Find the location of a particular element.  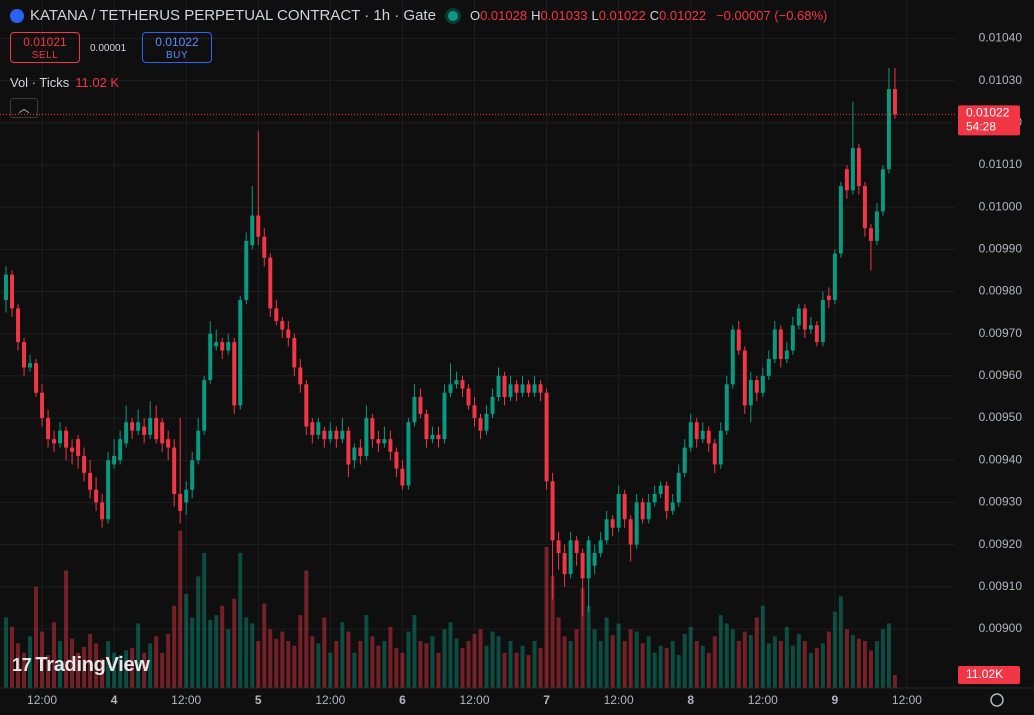

ohlc-key: H is located at coordinates (536, 15).